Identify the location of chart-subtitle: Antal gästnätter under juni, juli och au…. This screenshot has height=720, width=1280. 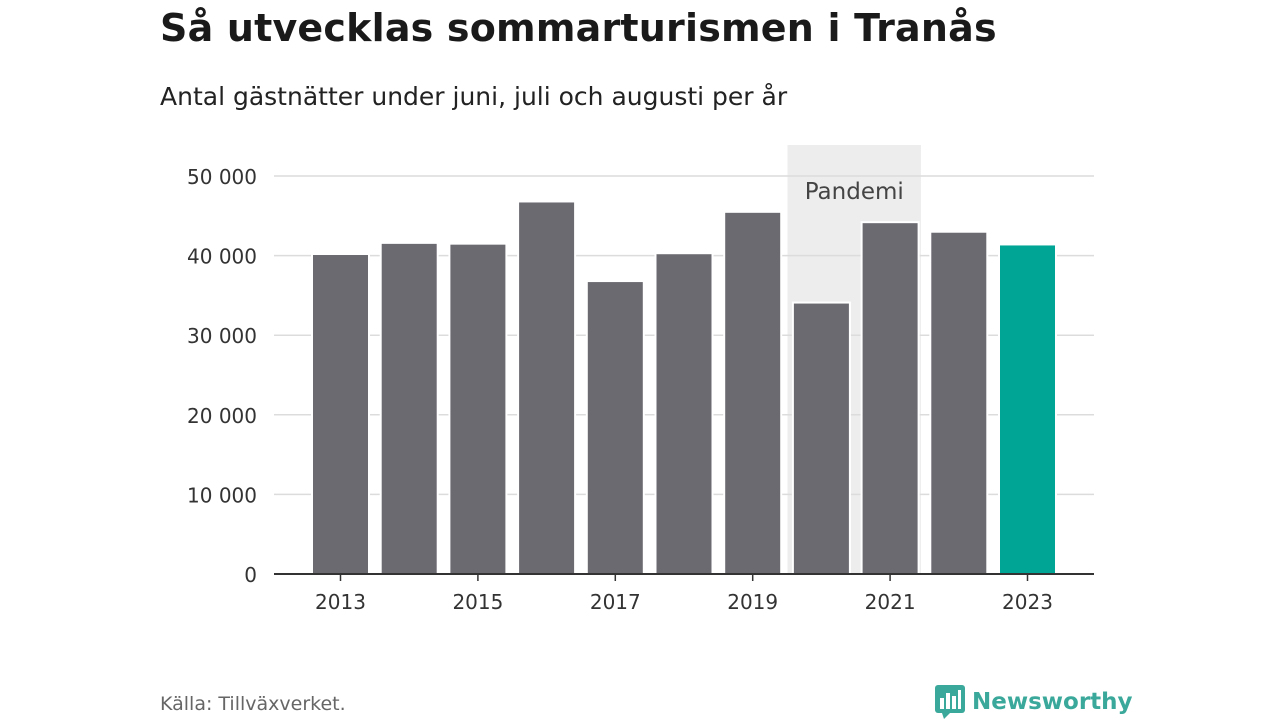
(474, 96).